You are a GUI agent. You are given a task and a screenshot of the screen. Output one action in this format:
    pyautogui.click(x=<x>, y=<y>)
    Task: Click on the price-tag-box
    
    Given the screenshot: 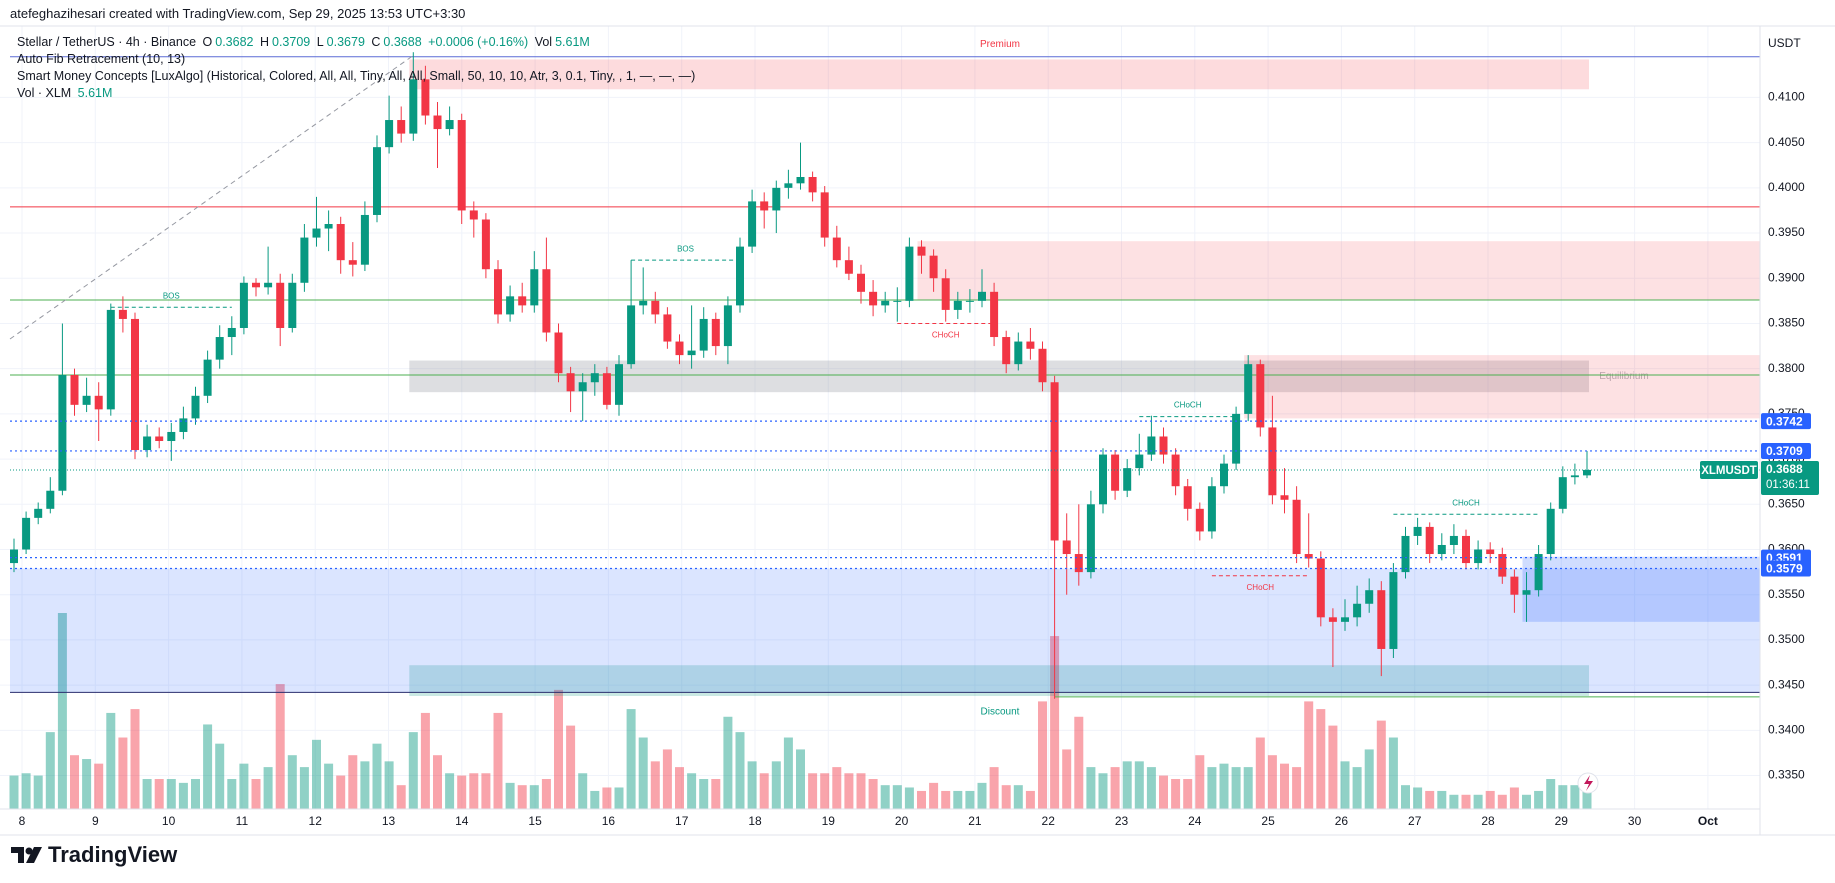 What is the action you would take?
    pyautogui.click(x=1786, y=421)
    